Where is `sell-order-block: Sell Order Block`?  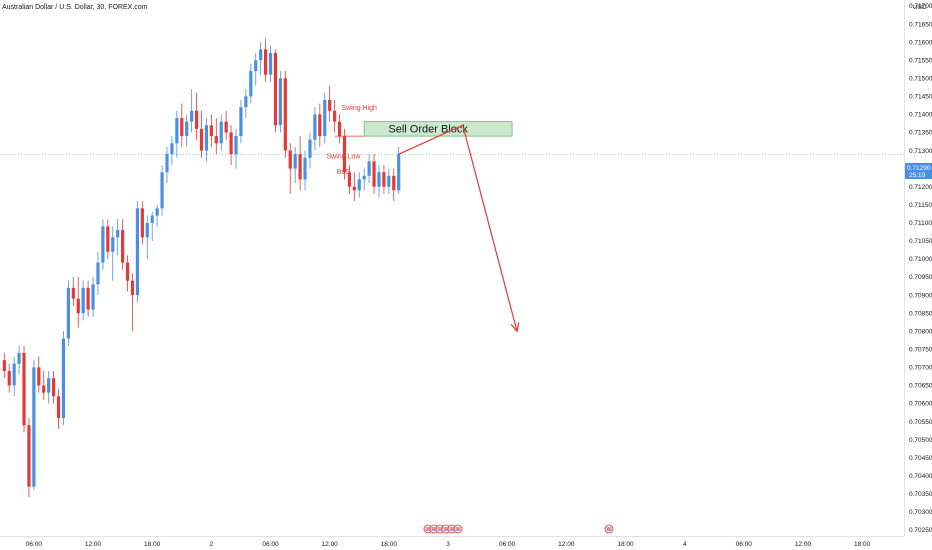 sell-order-block: Sell Order Block is located at coordinates (438, 129).